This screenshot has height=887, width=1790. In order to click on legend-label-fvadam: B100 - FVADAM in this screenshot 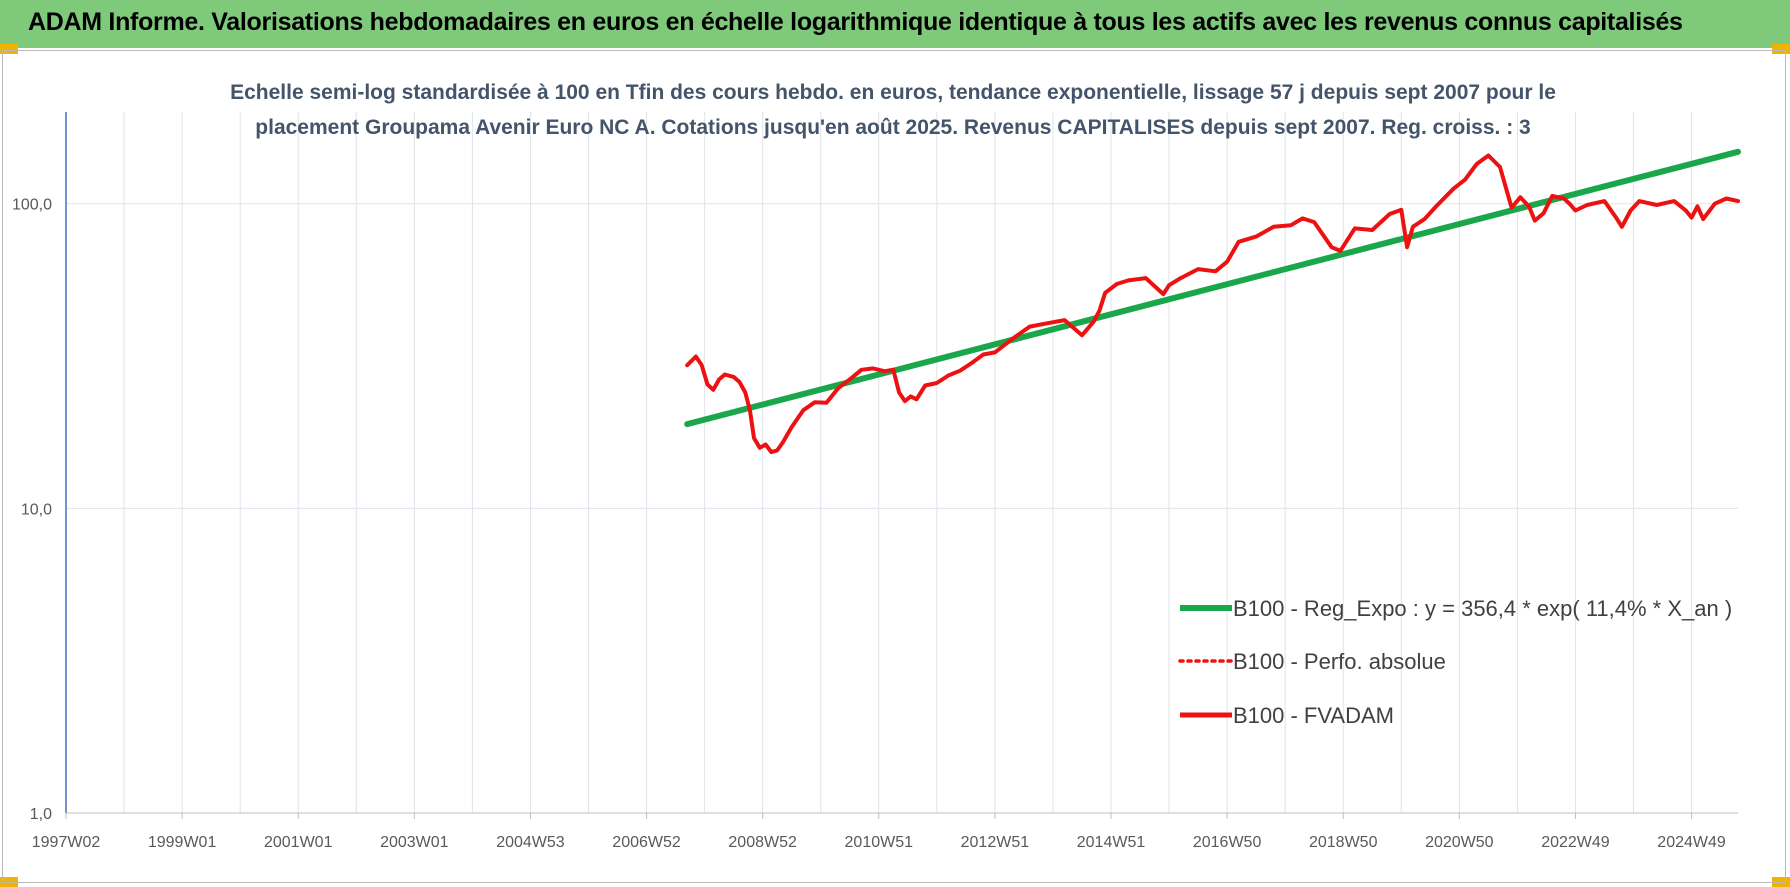, I will do `click(1313, 715)`.